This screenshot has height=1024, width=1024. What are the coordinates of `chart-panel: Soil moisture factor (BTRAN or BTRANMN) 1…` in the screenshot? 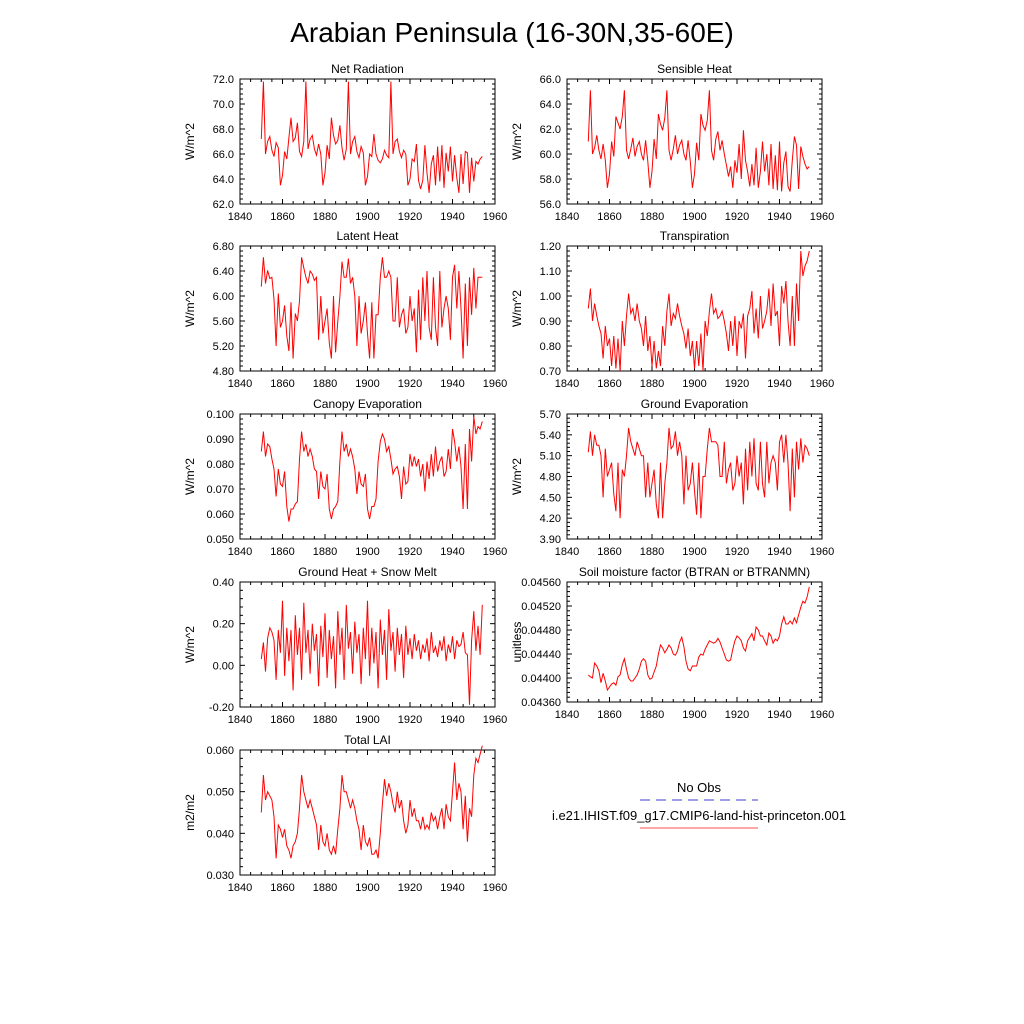 It's located at (672, 643).